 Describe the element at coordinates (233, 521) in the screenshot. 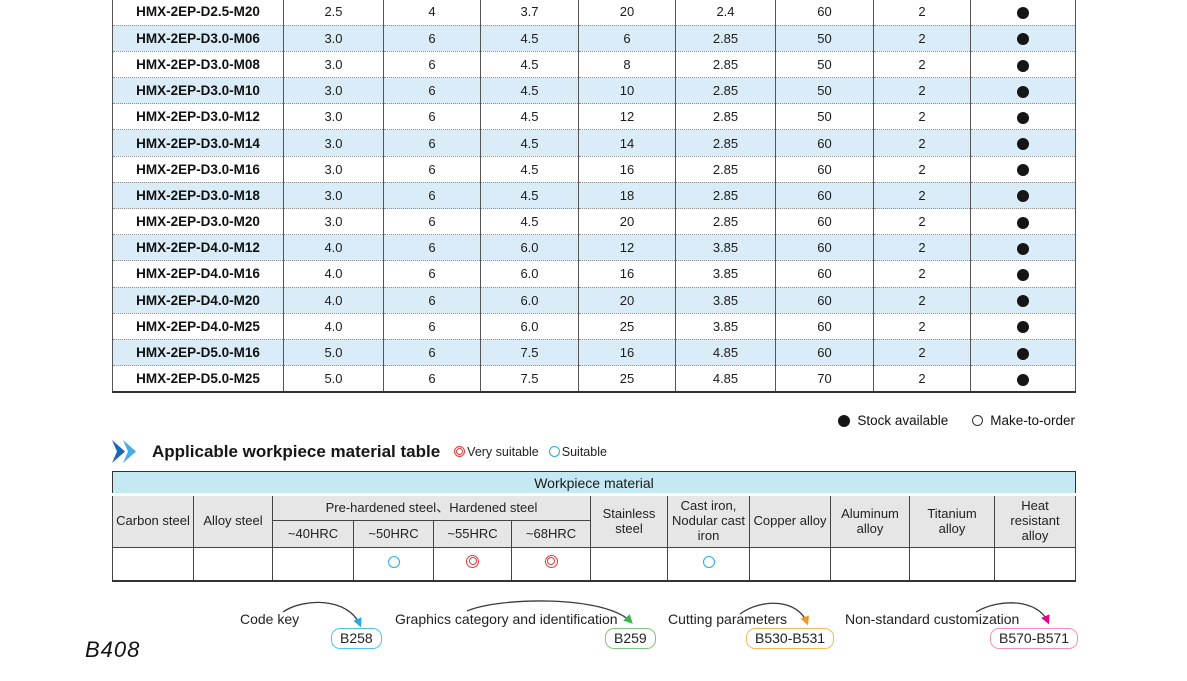

I see `col-header-alloy-steel: Alloy steel` at that location.